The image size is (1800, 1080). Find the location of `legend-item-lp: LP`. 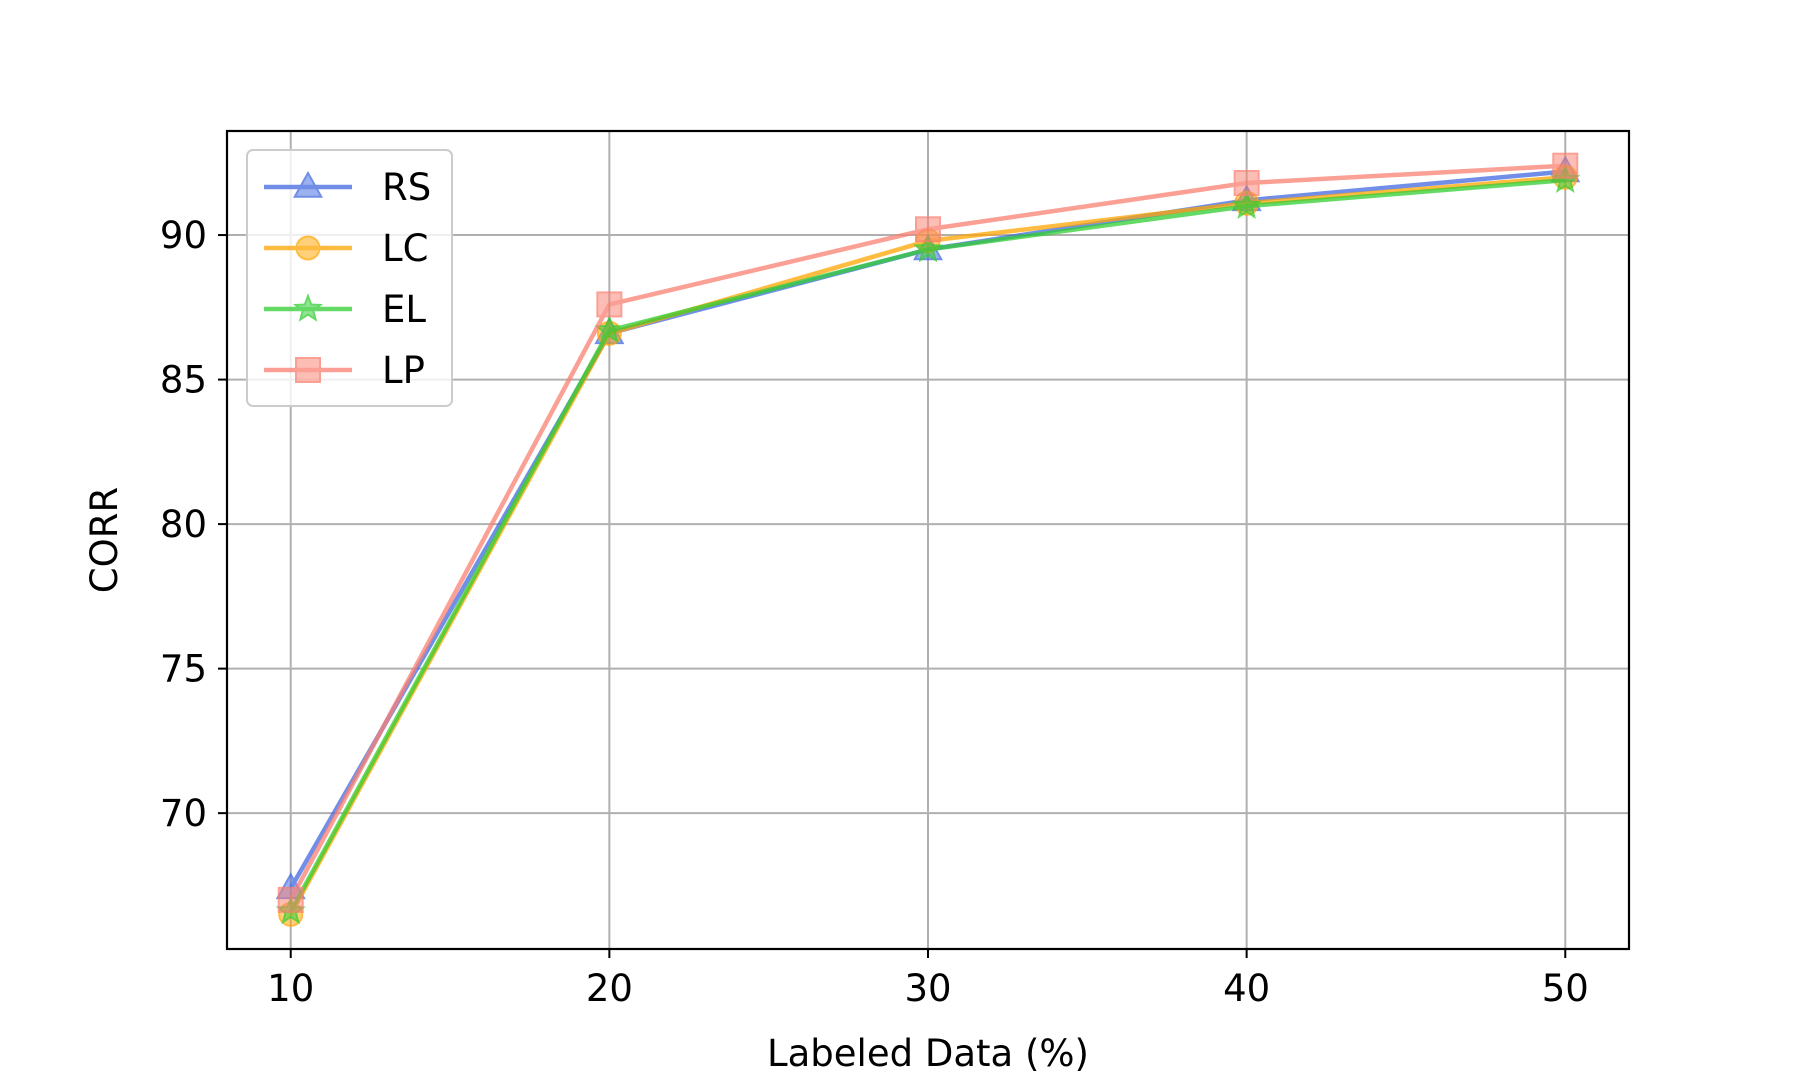

legend-item-lp: LP is located at coordinates (344, 370).